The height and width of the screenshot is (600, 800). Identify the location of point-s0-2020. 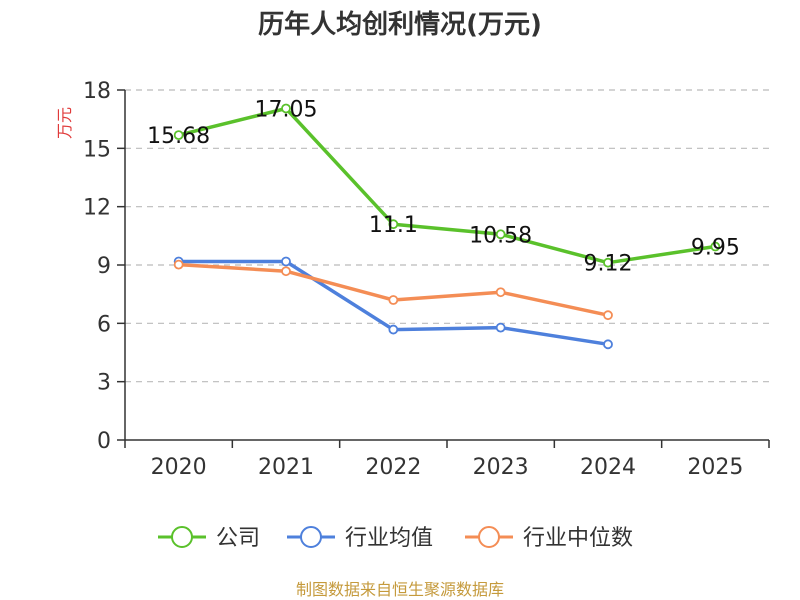
(178, 135).